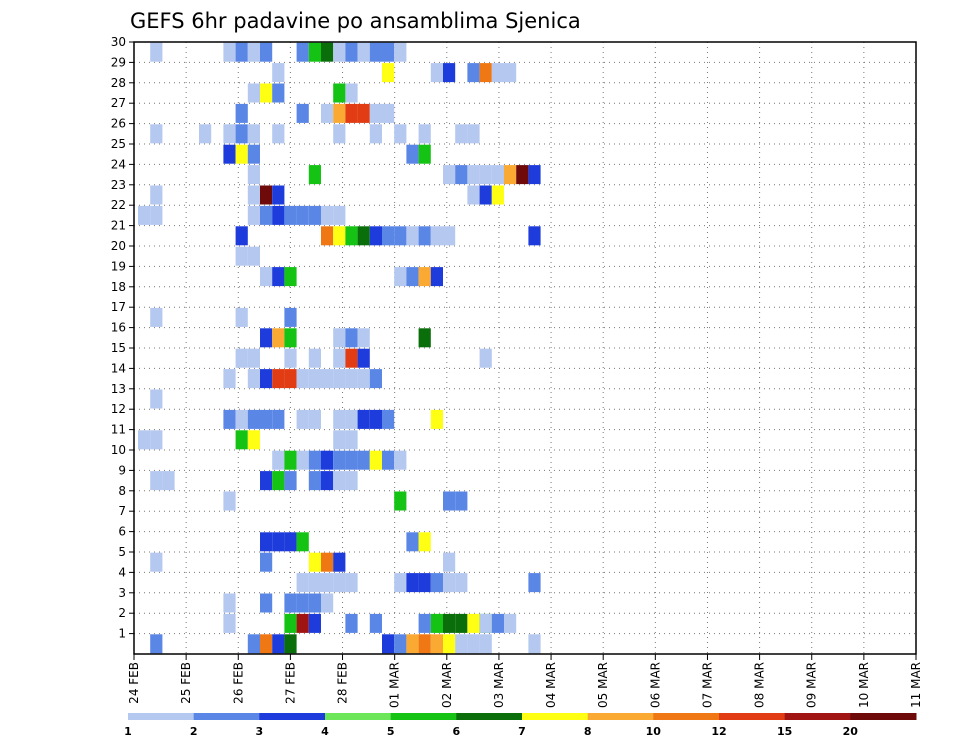  Describe the element at coordinates (654, 731) in the screenshot. I see `legend-label: 10` at that location.